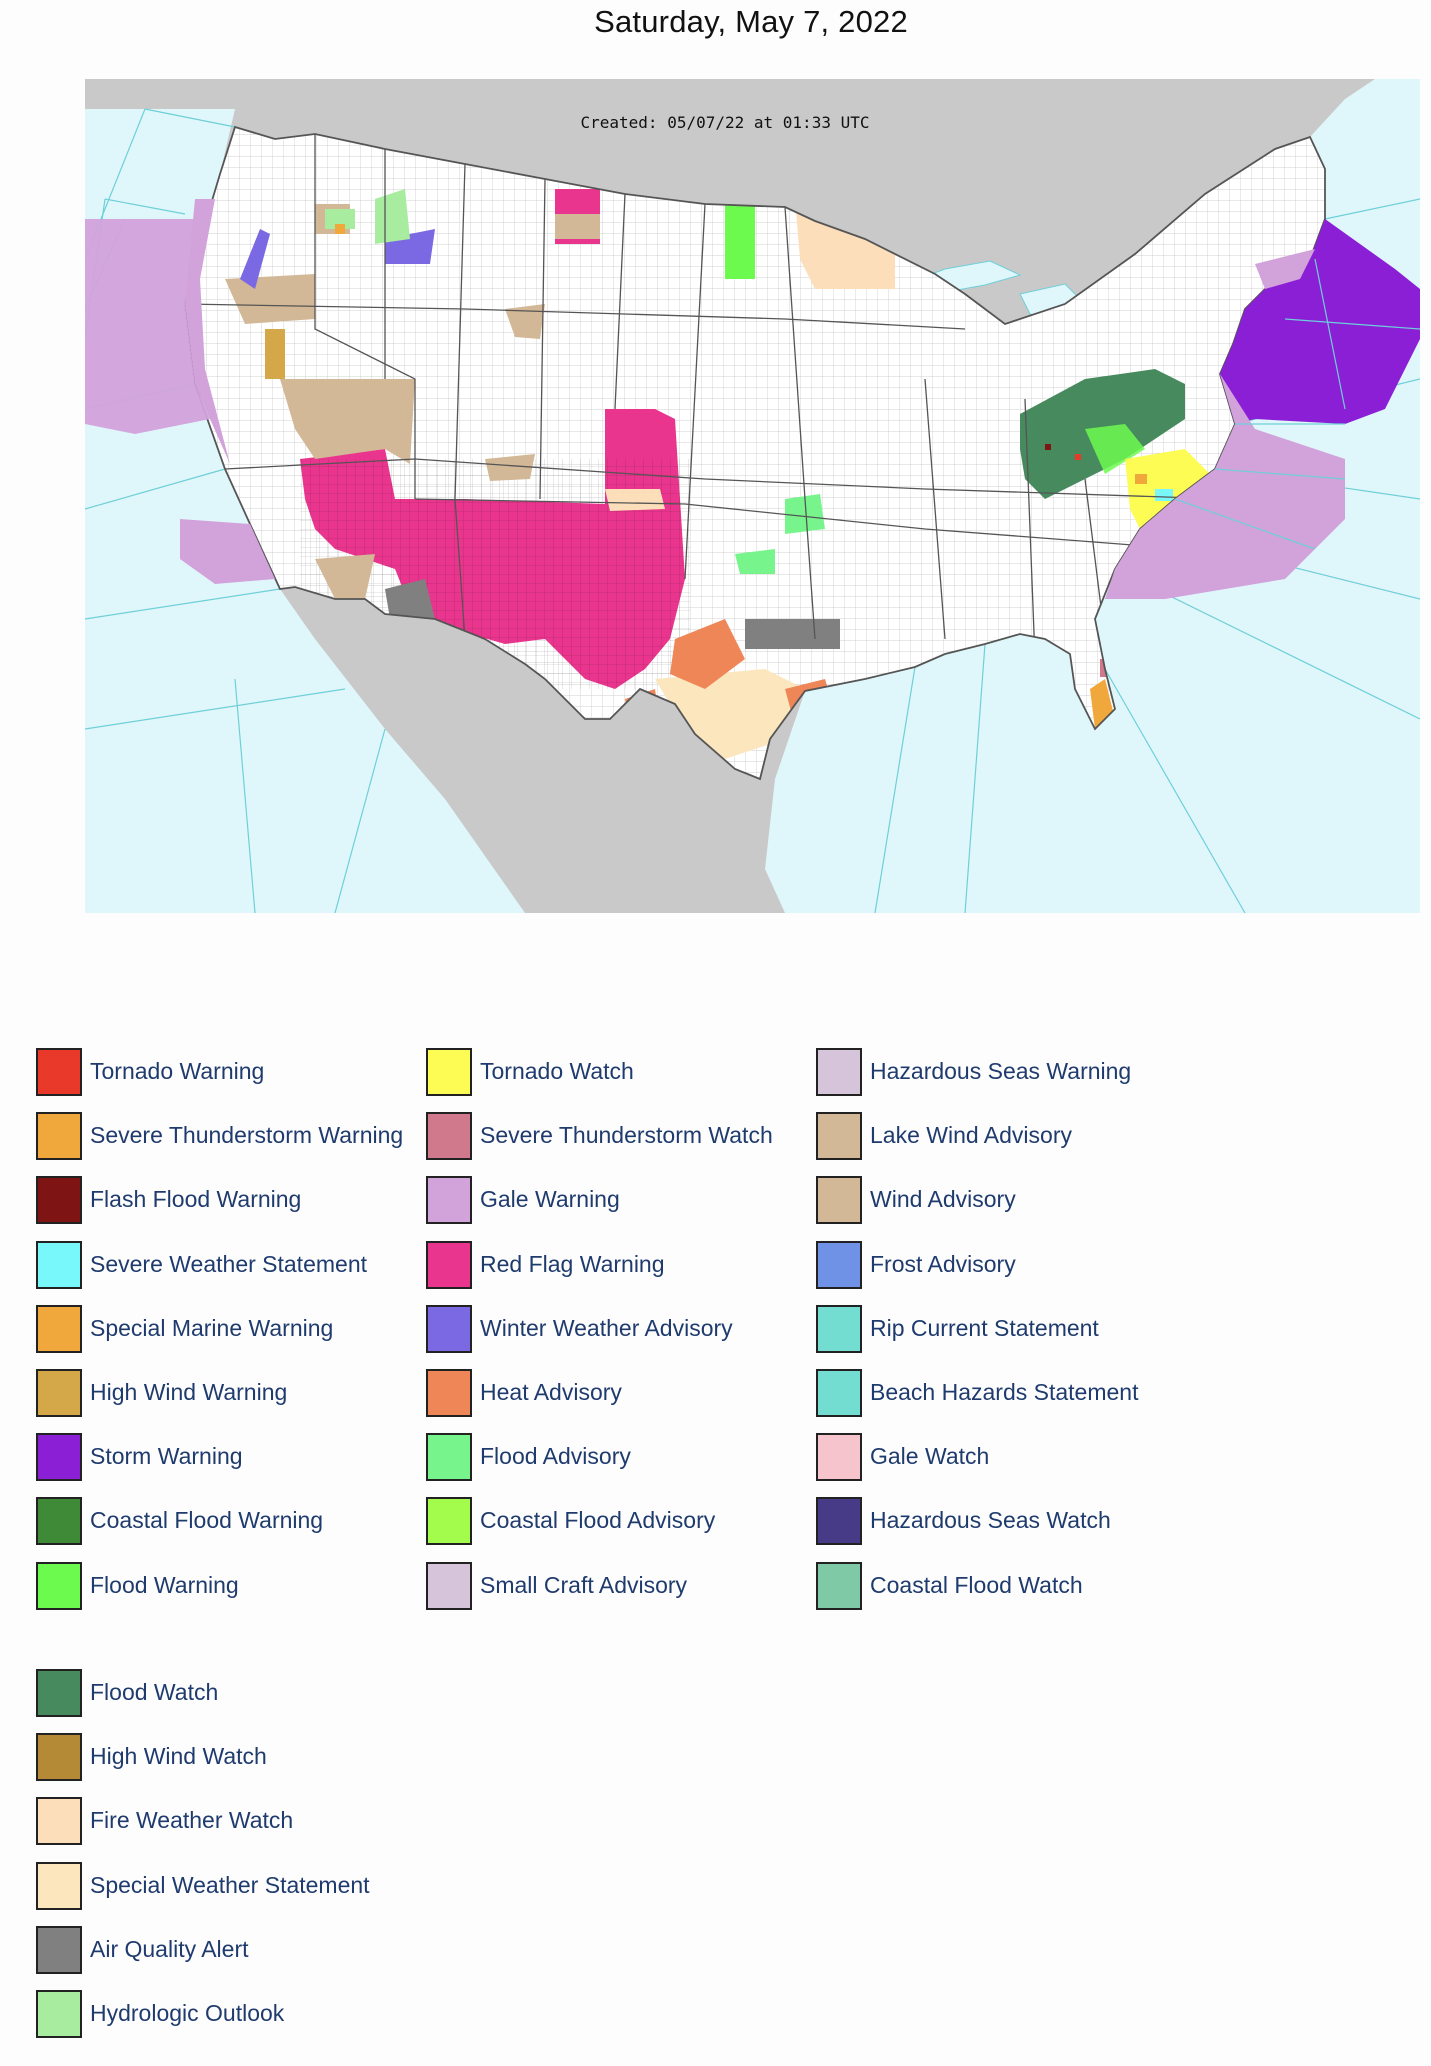  I want to click on legend-label: Severe Thunderstorm Warning, so click(247, 1135).